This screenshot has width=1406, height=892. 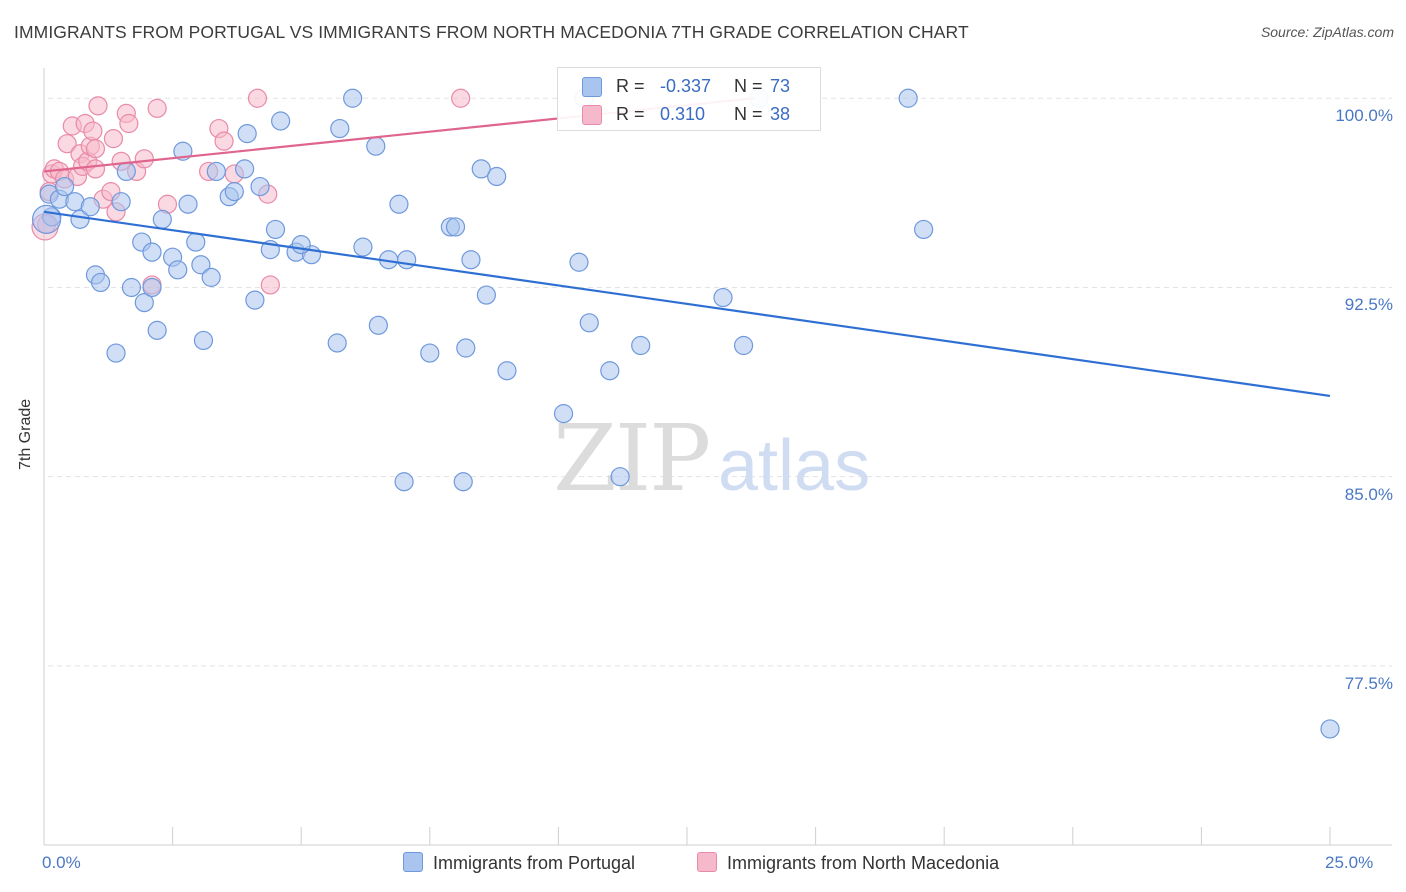 I want to click on legend-item-north-macedonia: Immigrants from North Macedonia, so click(x=848, y=863).